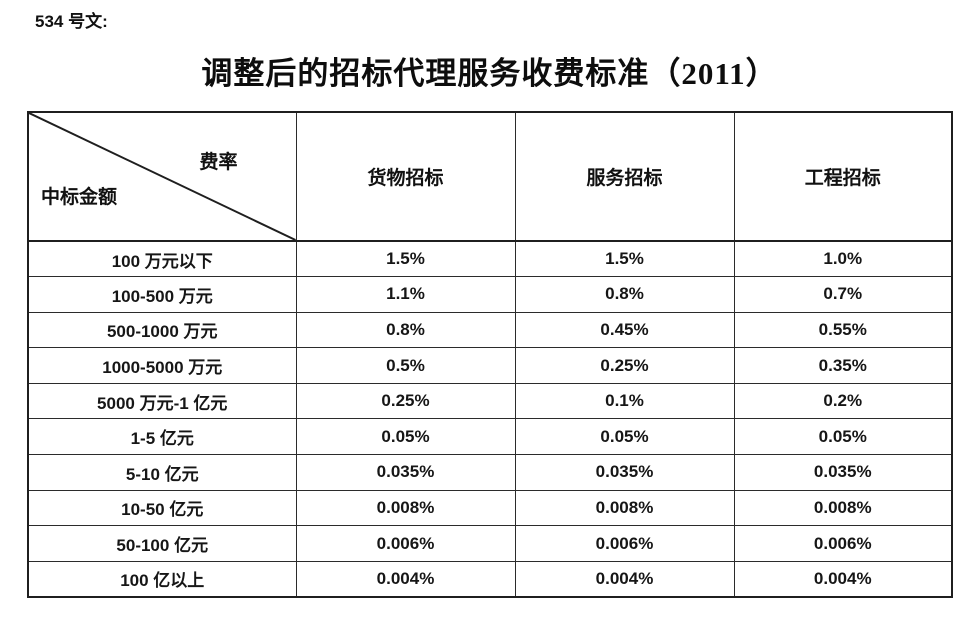  I want to click on table-row: 10-50 亿元 0.008% 0.008% 0.008%, so click(490, 508).